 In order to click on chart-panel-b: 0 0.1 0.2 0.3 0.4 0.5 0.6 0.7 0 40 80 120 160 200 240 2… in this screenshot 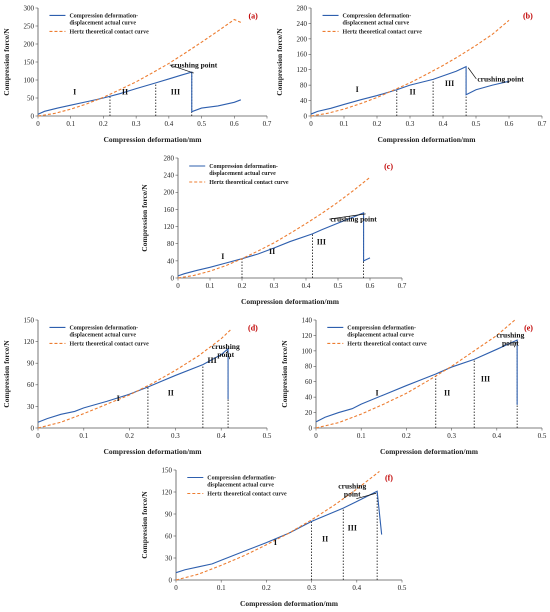, I will do `click(411, 74)`.